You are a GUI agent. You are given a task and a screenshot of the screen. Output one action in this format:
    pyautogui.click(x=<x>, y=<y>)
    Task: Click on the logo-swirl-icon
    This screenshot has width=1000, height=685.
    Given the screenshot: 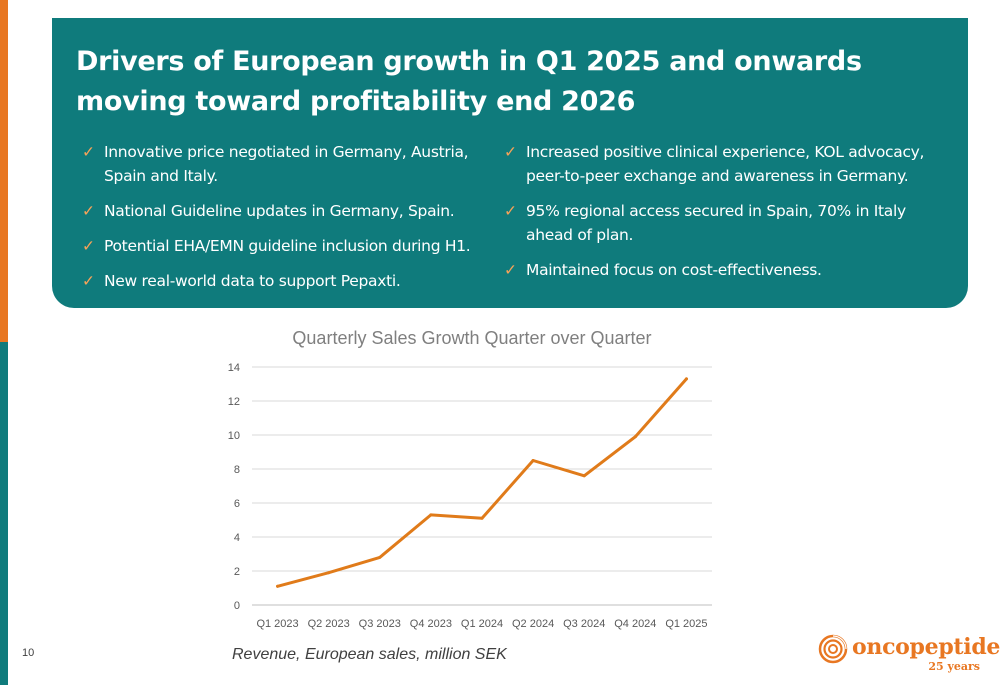 What is the action you would take?
    pyautogui.click(x=833, y=649)
    